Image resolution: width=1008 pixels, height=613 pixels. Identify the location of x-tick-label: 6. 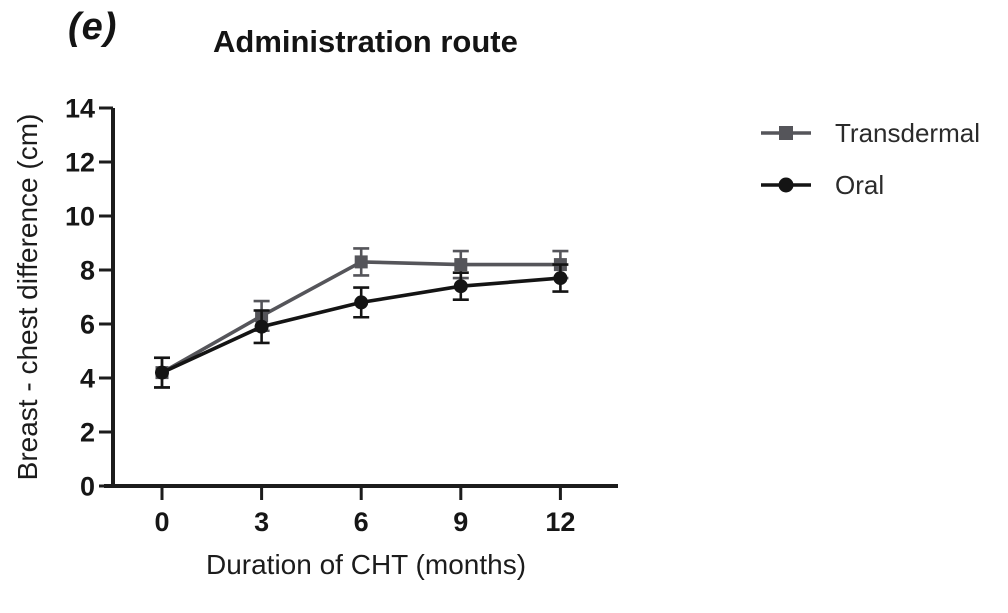
(361, 522).